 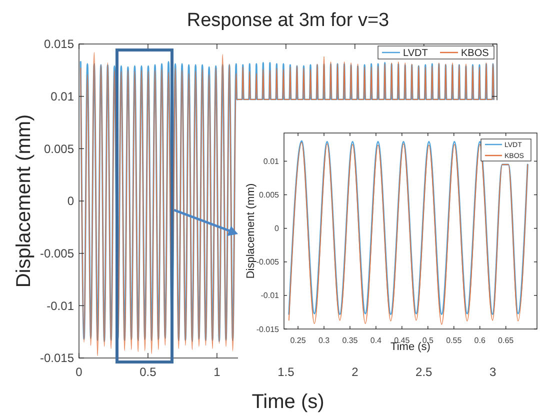 What do you see at coordinates (480, 340) in the screenshot?
I see `x-tick-label: 0.6` at bounding box center [480, 340].